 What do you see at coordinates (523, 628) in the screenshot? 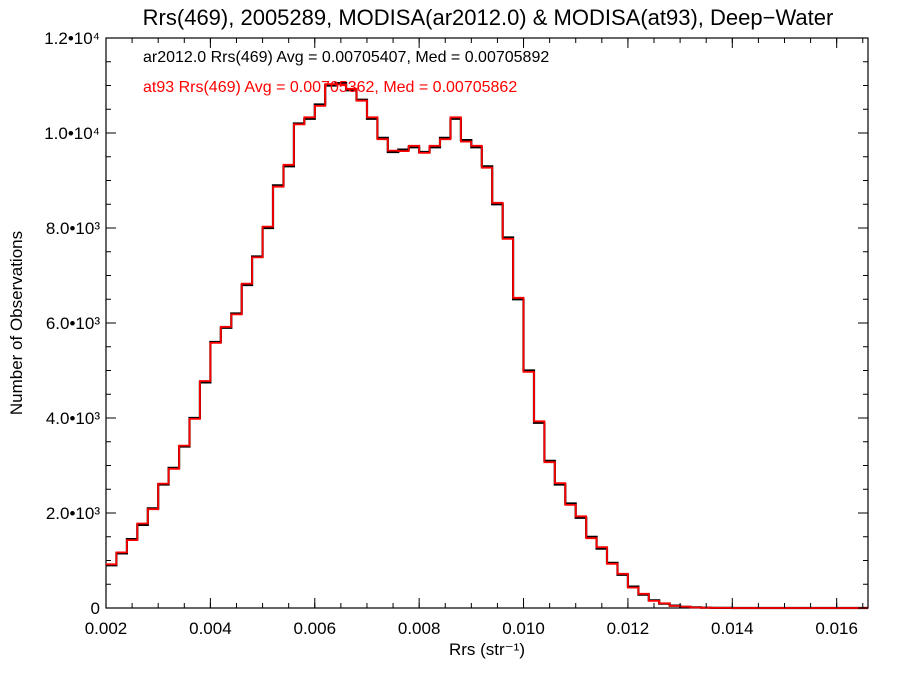
I see `x-tick-label: 0.010` at bounding box center [523, 628].